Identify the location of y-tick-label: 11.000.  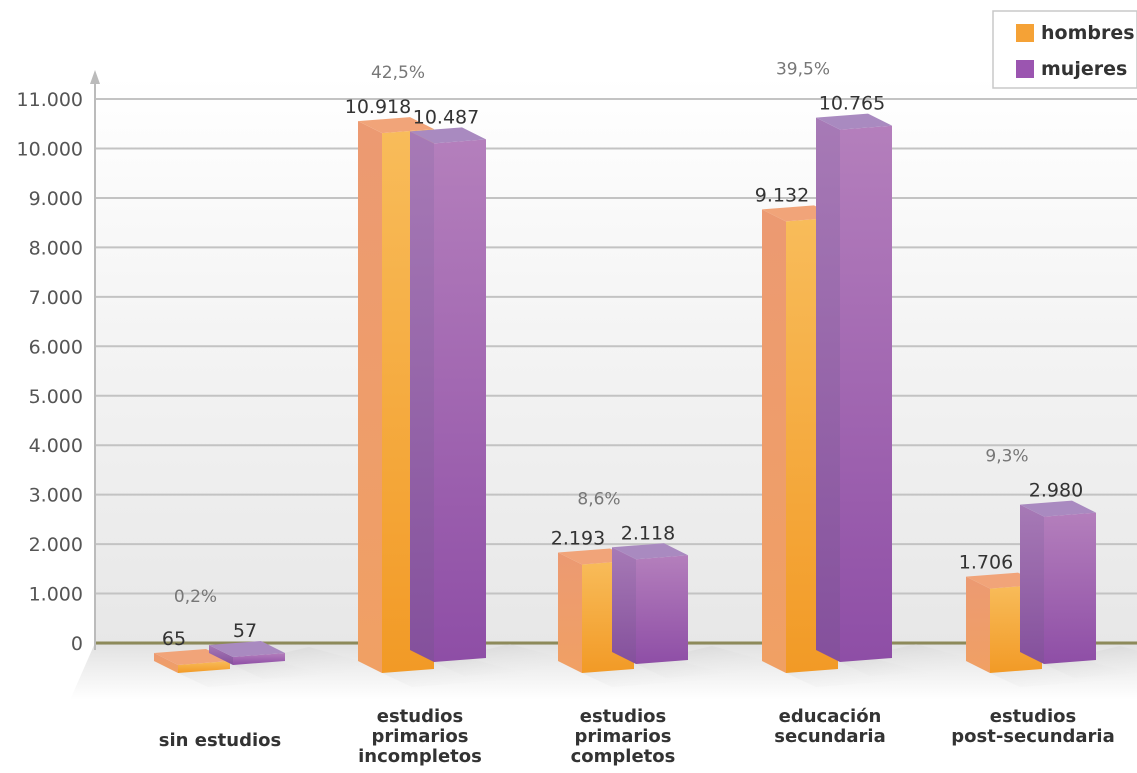
(50, 100).